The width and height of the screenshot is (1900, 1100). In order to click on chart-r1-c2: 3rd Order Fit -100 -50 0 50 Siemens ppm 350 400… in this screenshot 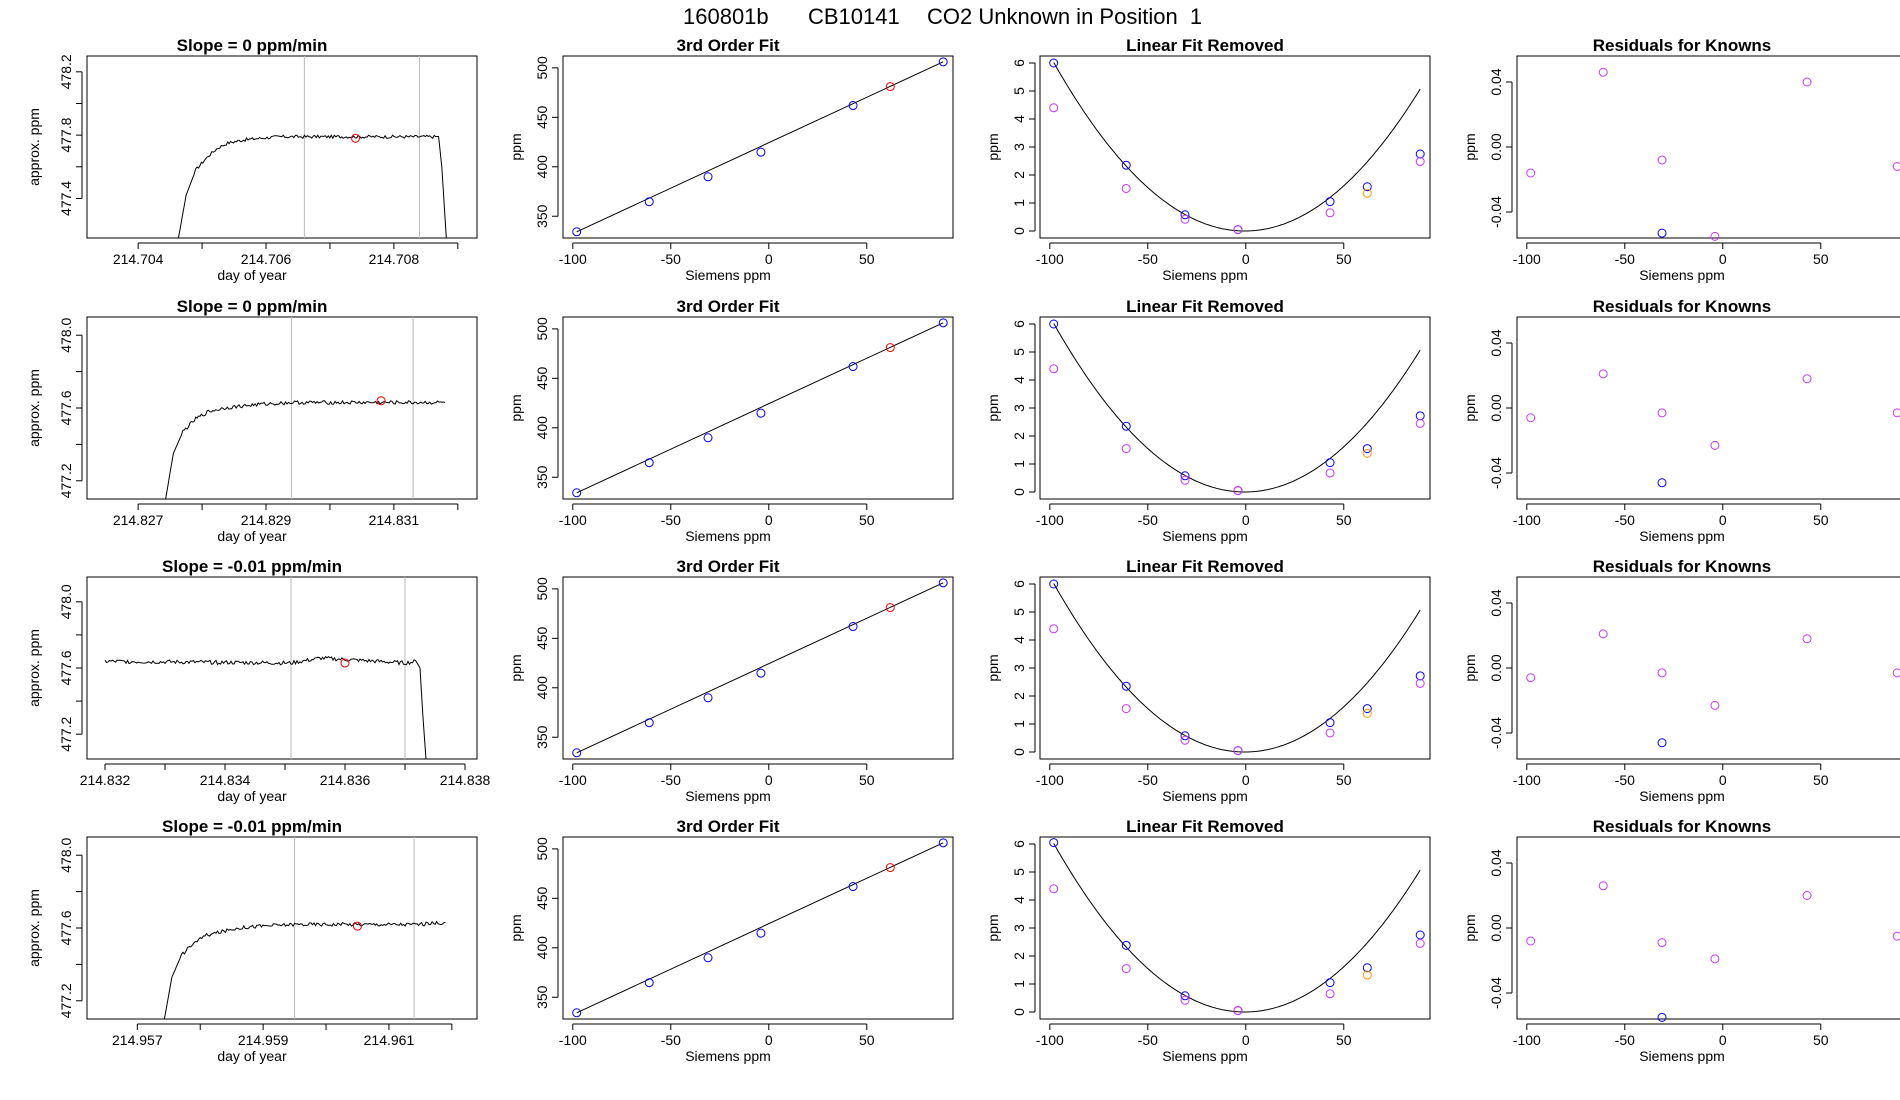, I will do `click(731, 159)`.